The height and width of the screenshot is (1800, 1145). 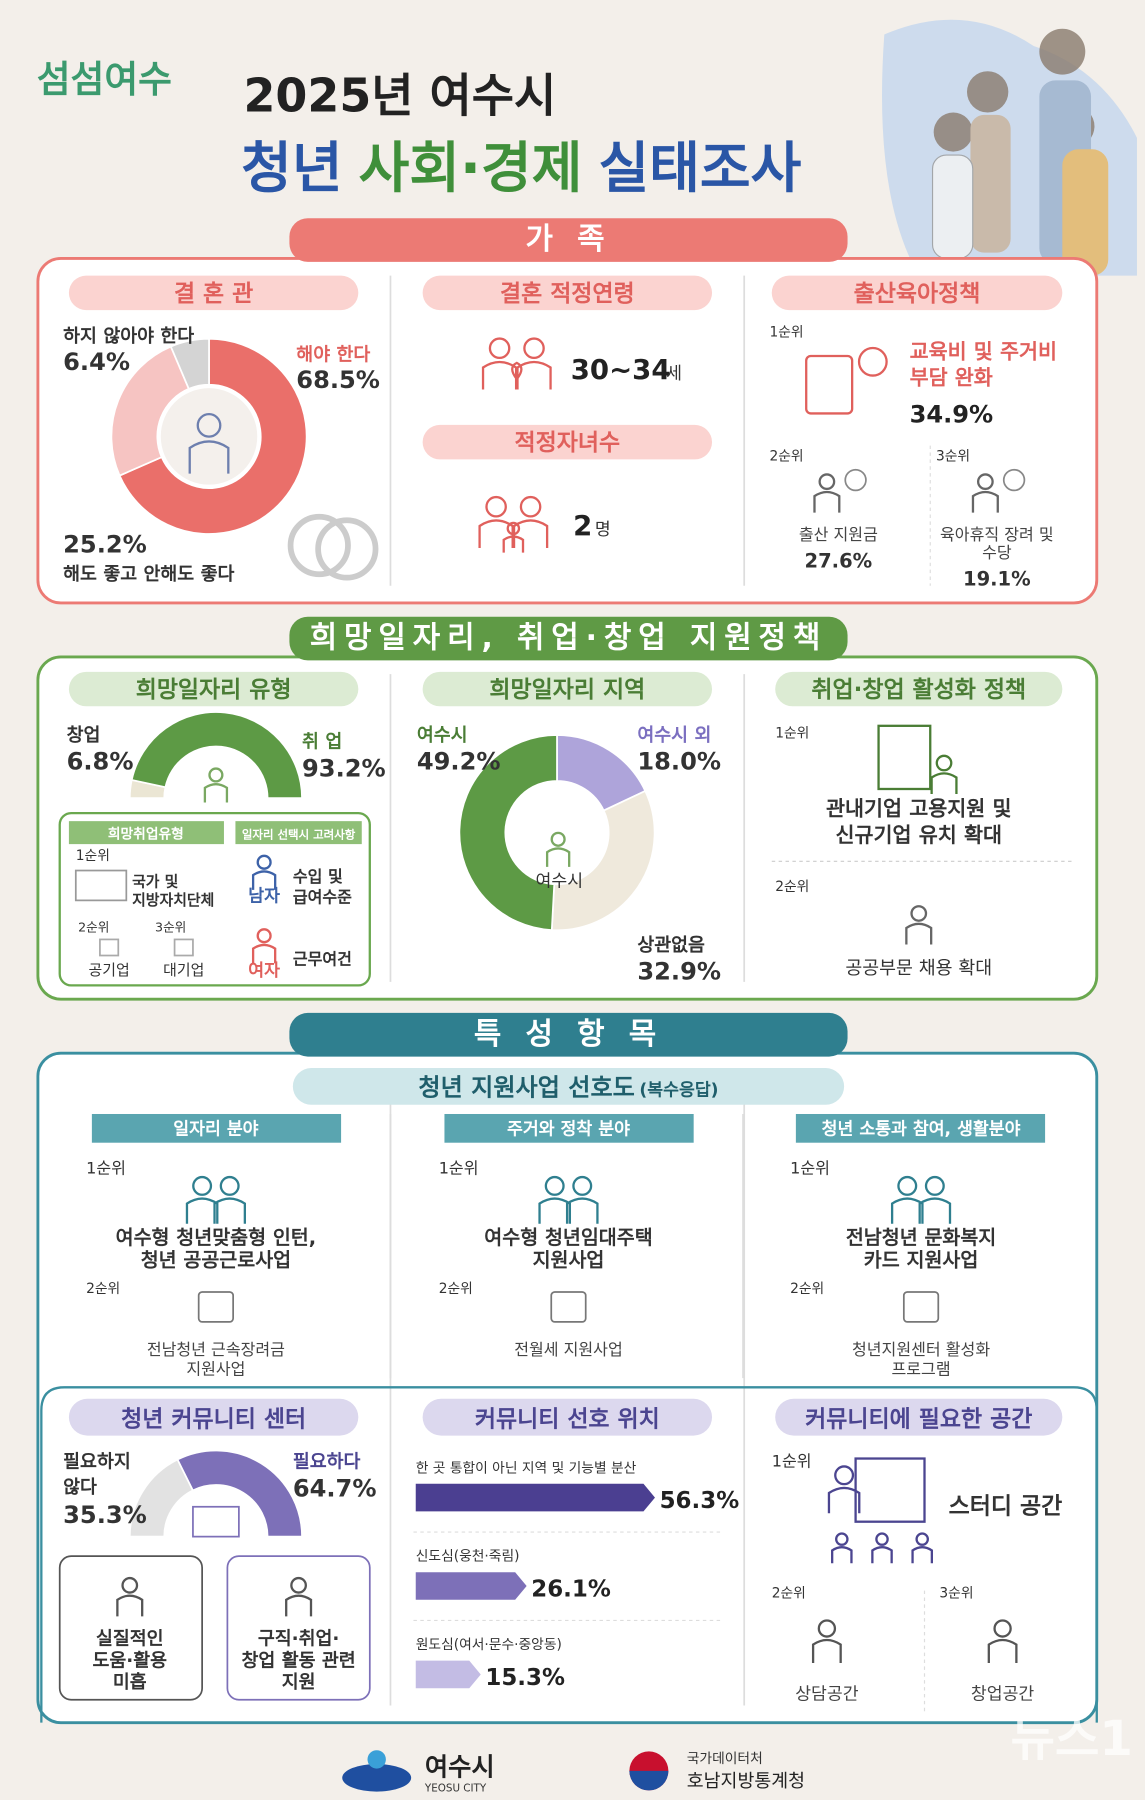 What do you see at coordinates (216, 1349) in the screenshot?
I see `label: 전남청년 근속장려금` at bounding box center [216, 1349].